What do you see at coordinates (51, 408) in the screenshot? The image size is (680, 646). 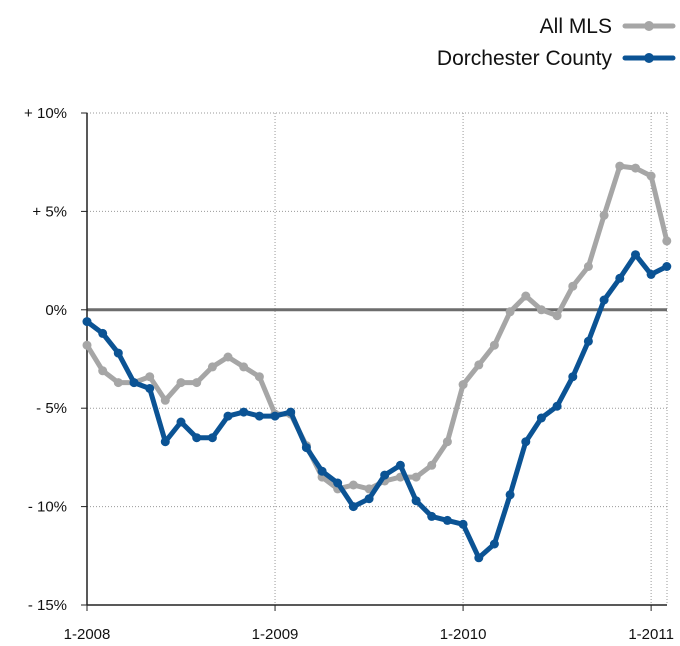 I see `y-tick-label: - 5%` at bounding box center [51, 408].